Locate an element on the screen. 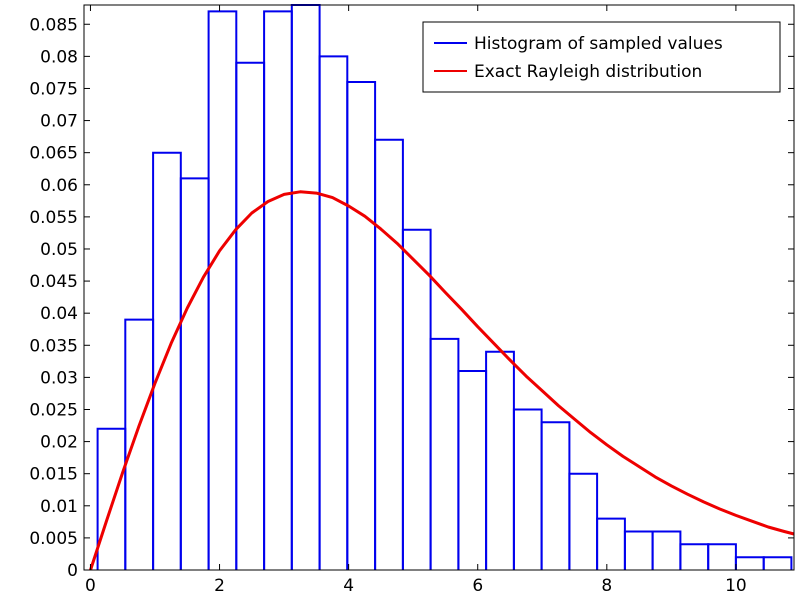 The width and height of the screenshot is (800, 600). legend-box is located at coordinates (601, 57).